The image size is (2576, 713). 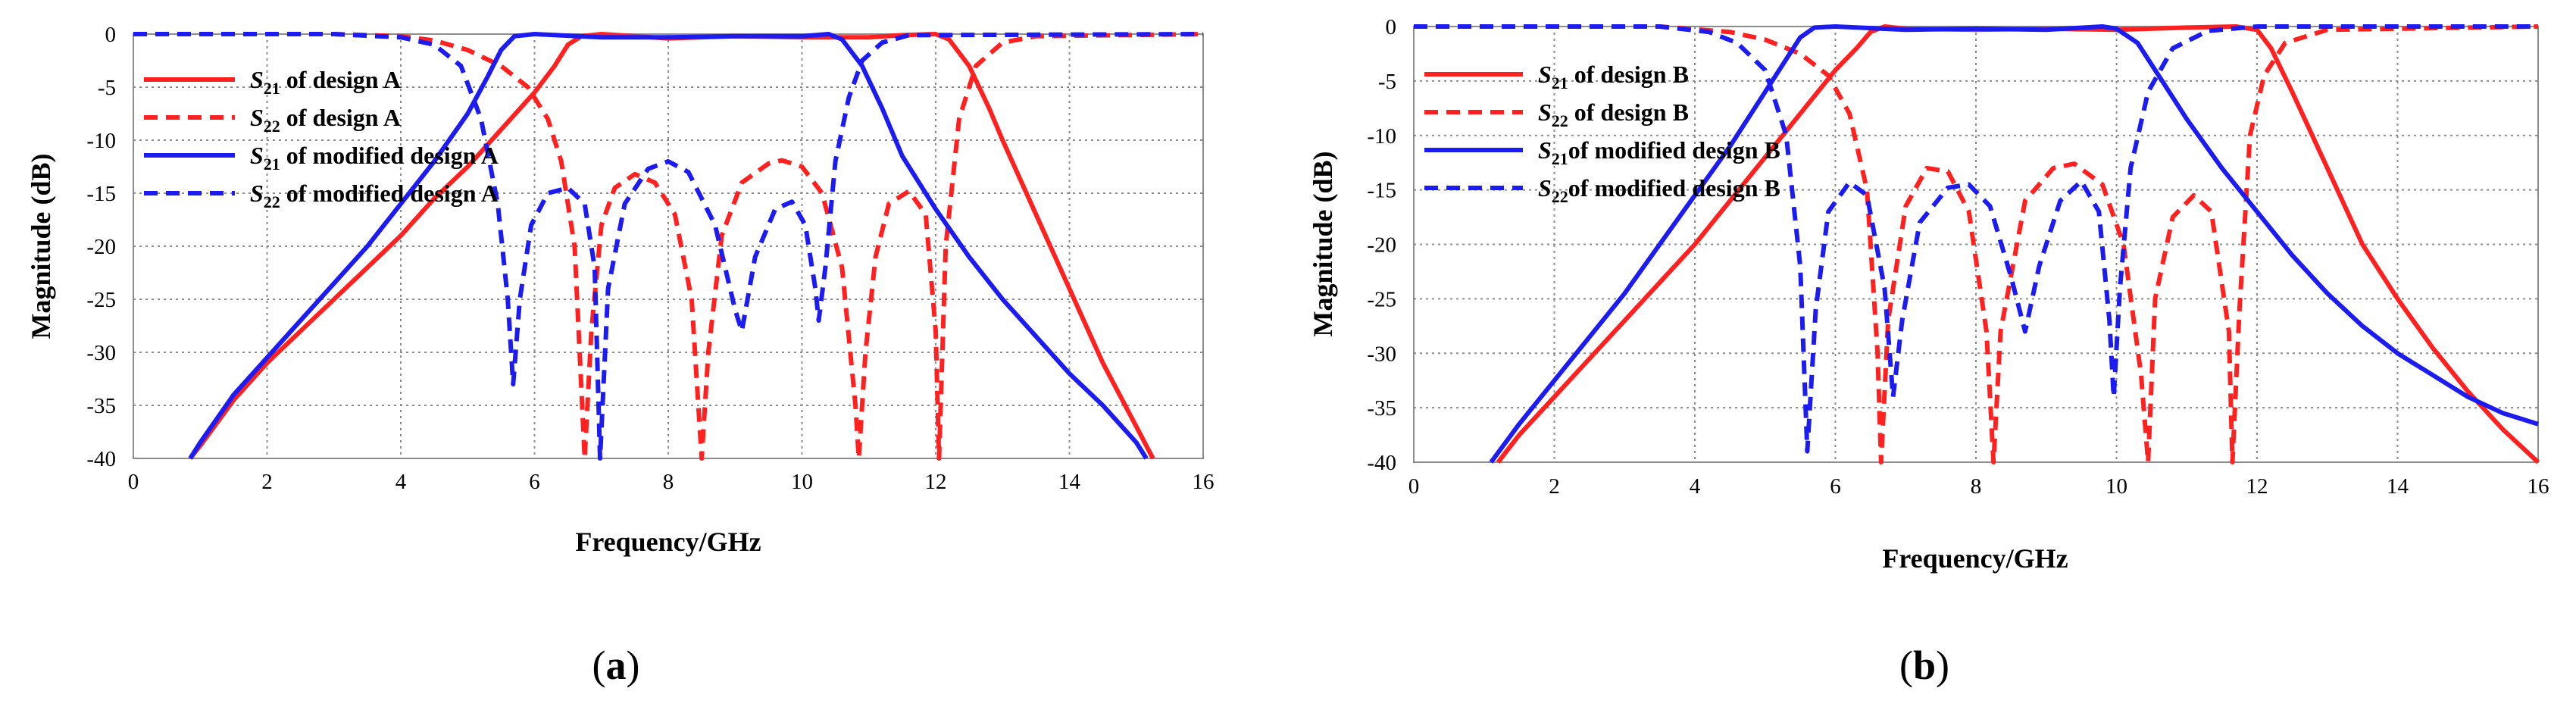 I want to click on caption-a: (a), so click(x=616, y=666).